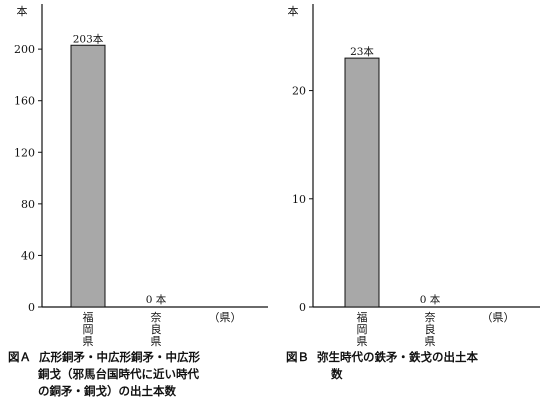 This screenshot has width=550, height=400. What do you see at coordinates (118, 374) in the screenshot?
I see `caption-a-line-2: 銅戈（邪馬台国時代に近い時代` at bounding box center [118, 374].